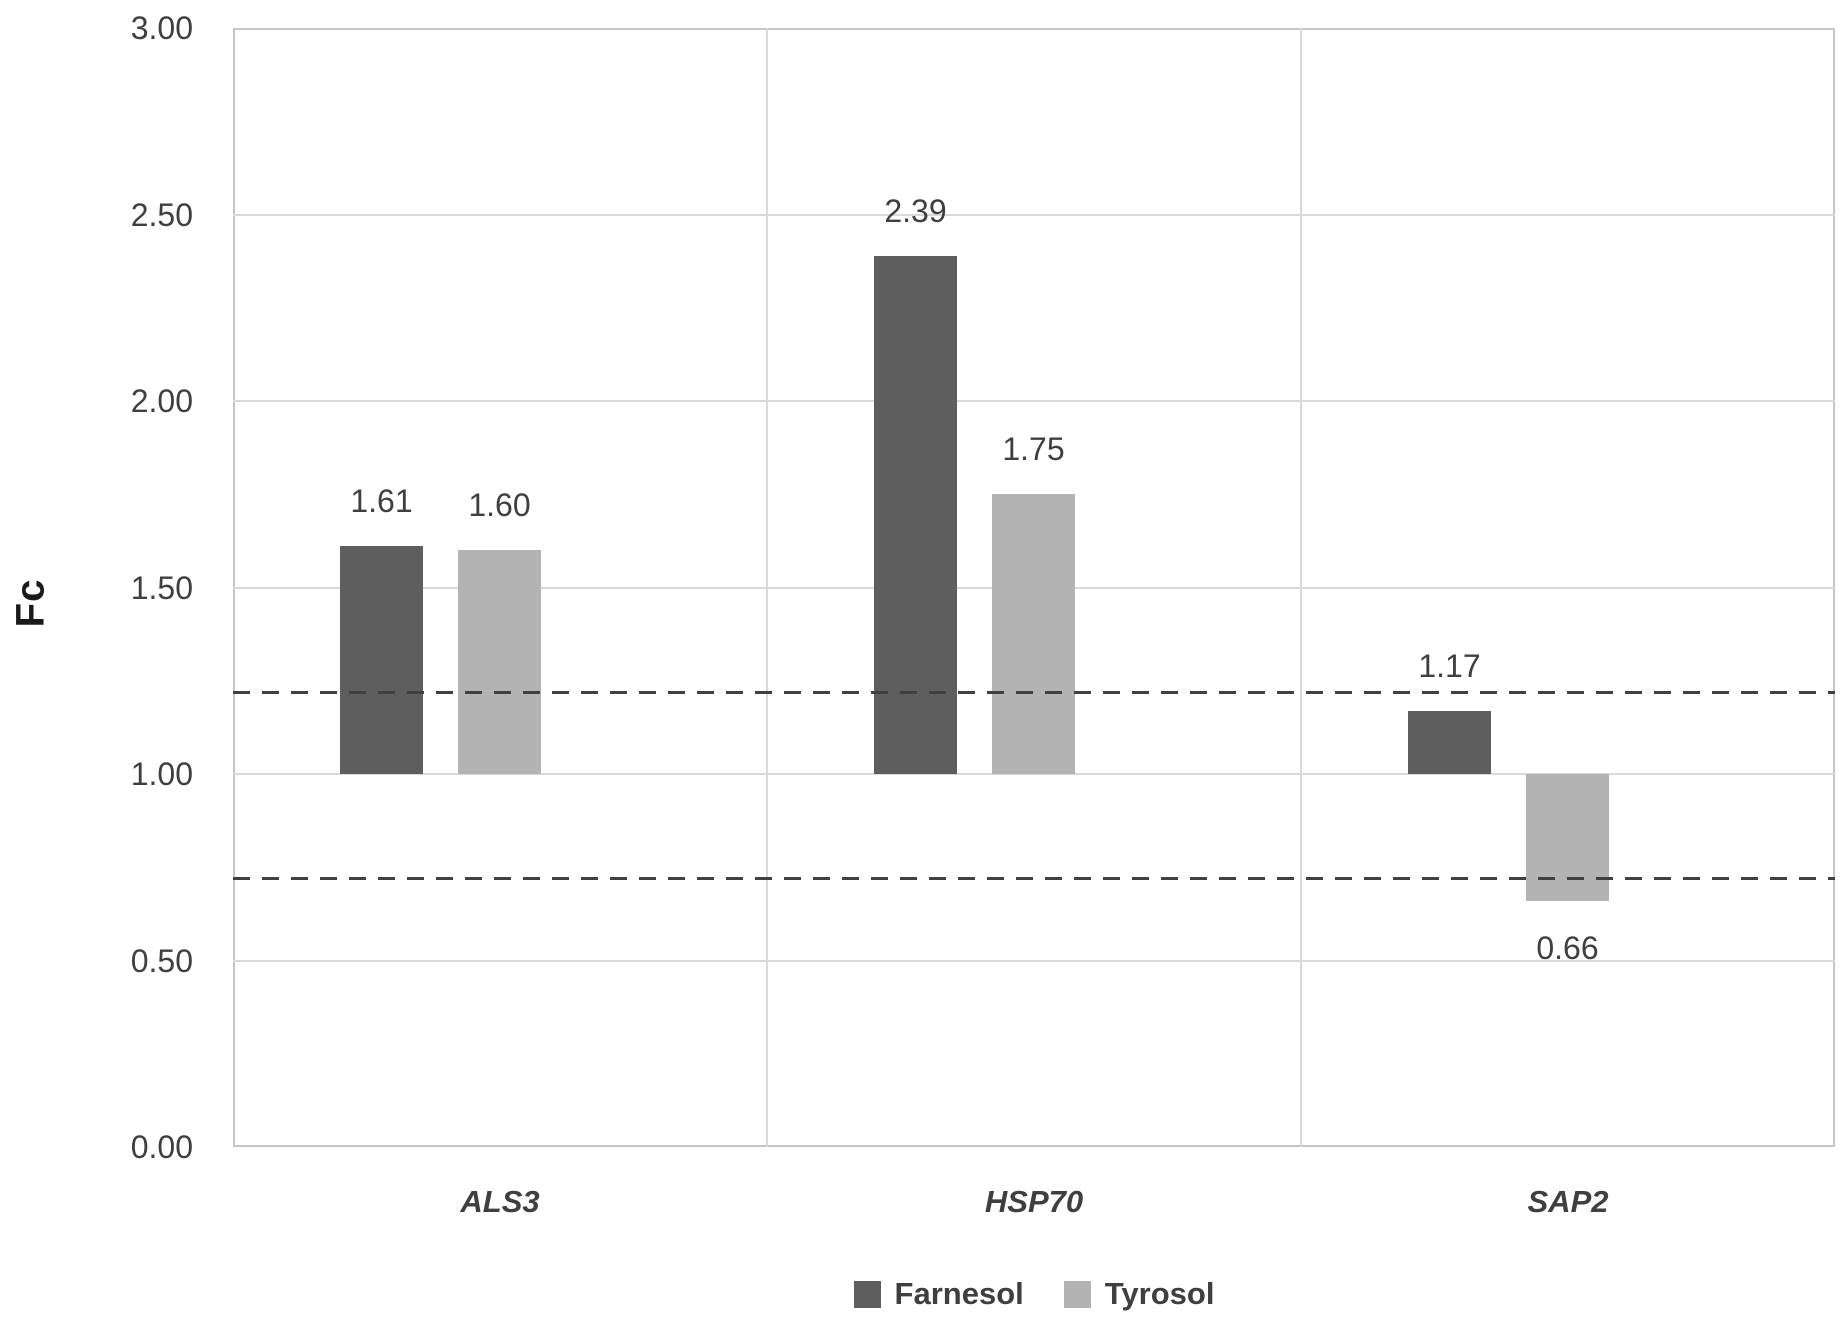 This screenshot has height=1334, width=1847. I want to click on legend-swatch-tyrosol, so click(1077, 1294).